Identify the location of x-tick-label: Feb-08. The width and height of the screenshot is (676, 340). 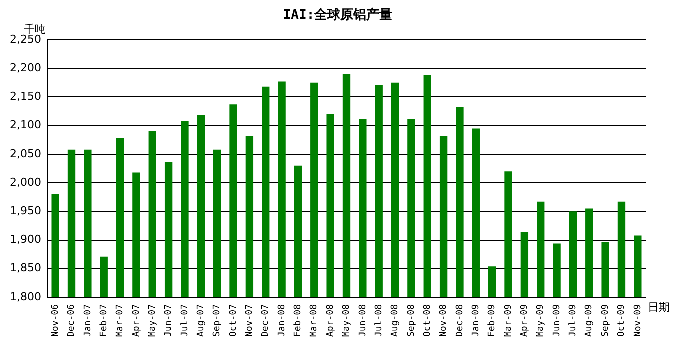
(299, 321).